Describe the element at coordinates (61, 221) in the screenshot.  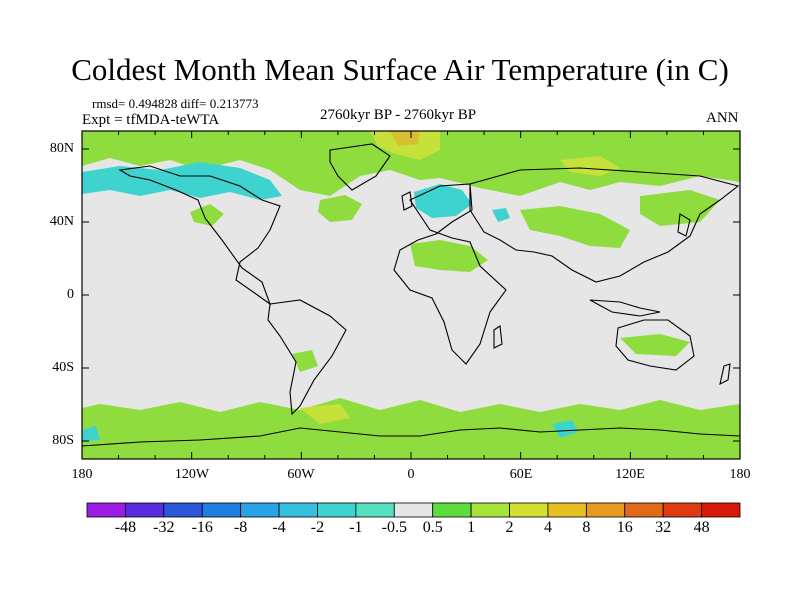
I see `lat-label-40n: 40N` at that location.